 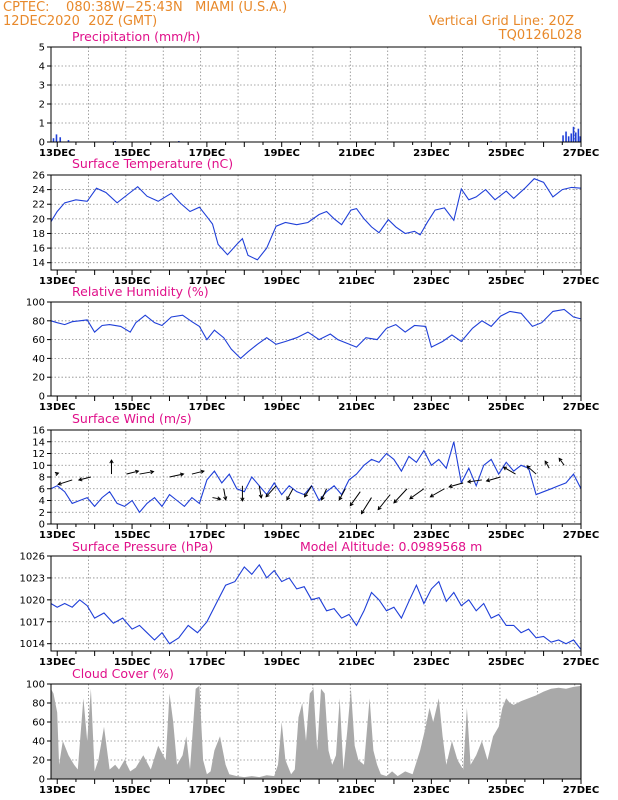 I want to click on wind-xtick-label: 19DEC, so click(x=282, y=535).